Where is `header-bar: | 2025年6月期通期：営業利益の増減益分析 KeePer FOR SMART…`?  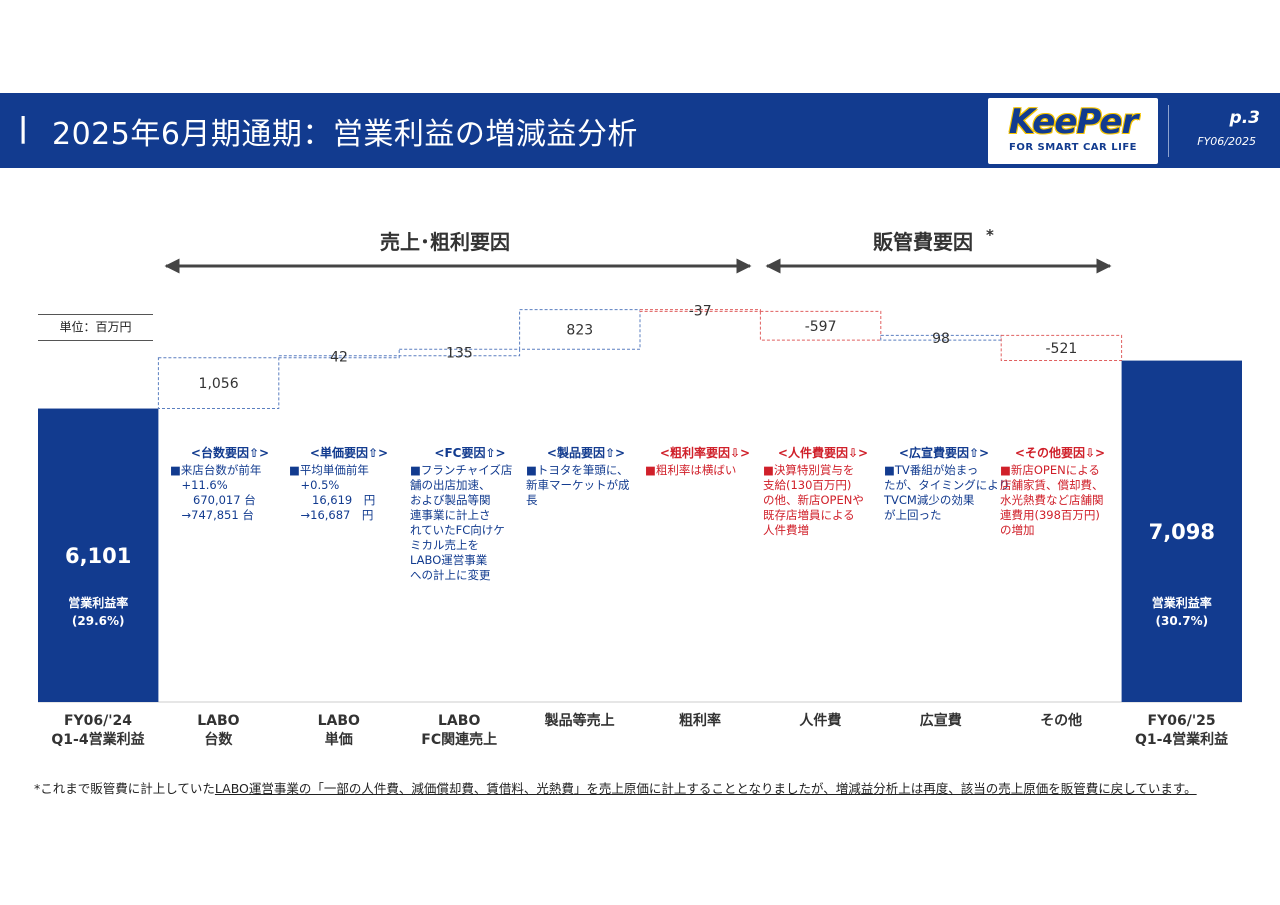
header-bar: | 2025年6月期通期：営業利益の増減益分析 KeePer FOR SMART… is located at coordinates (640, 130).